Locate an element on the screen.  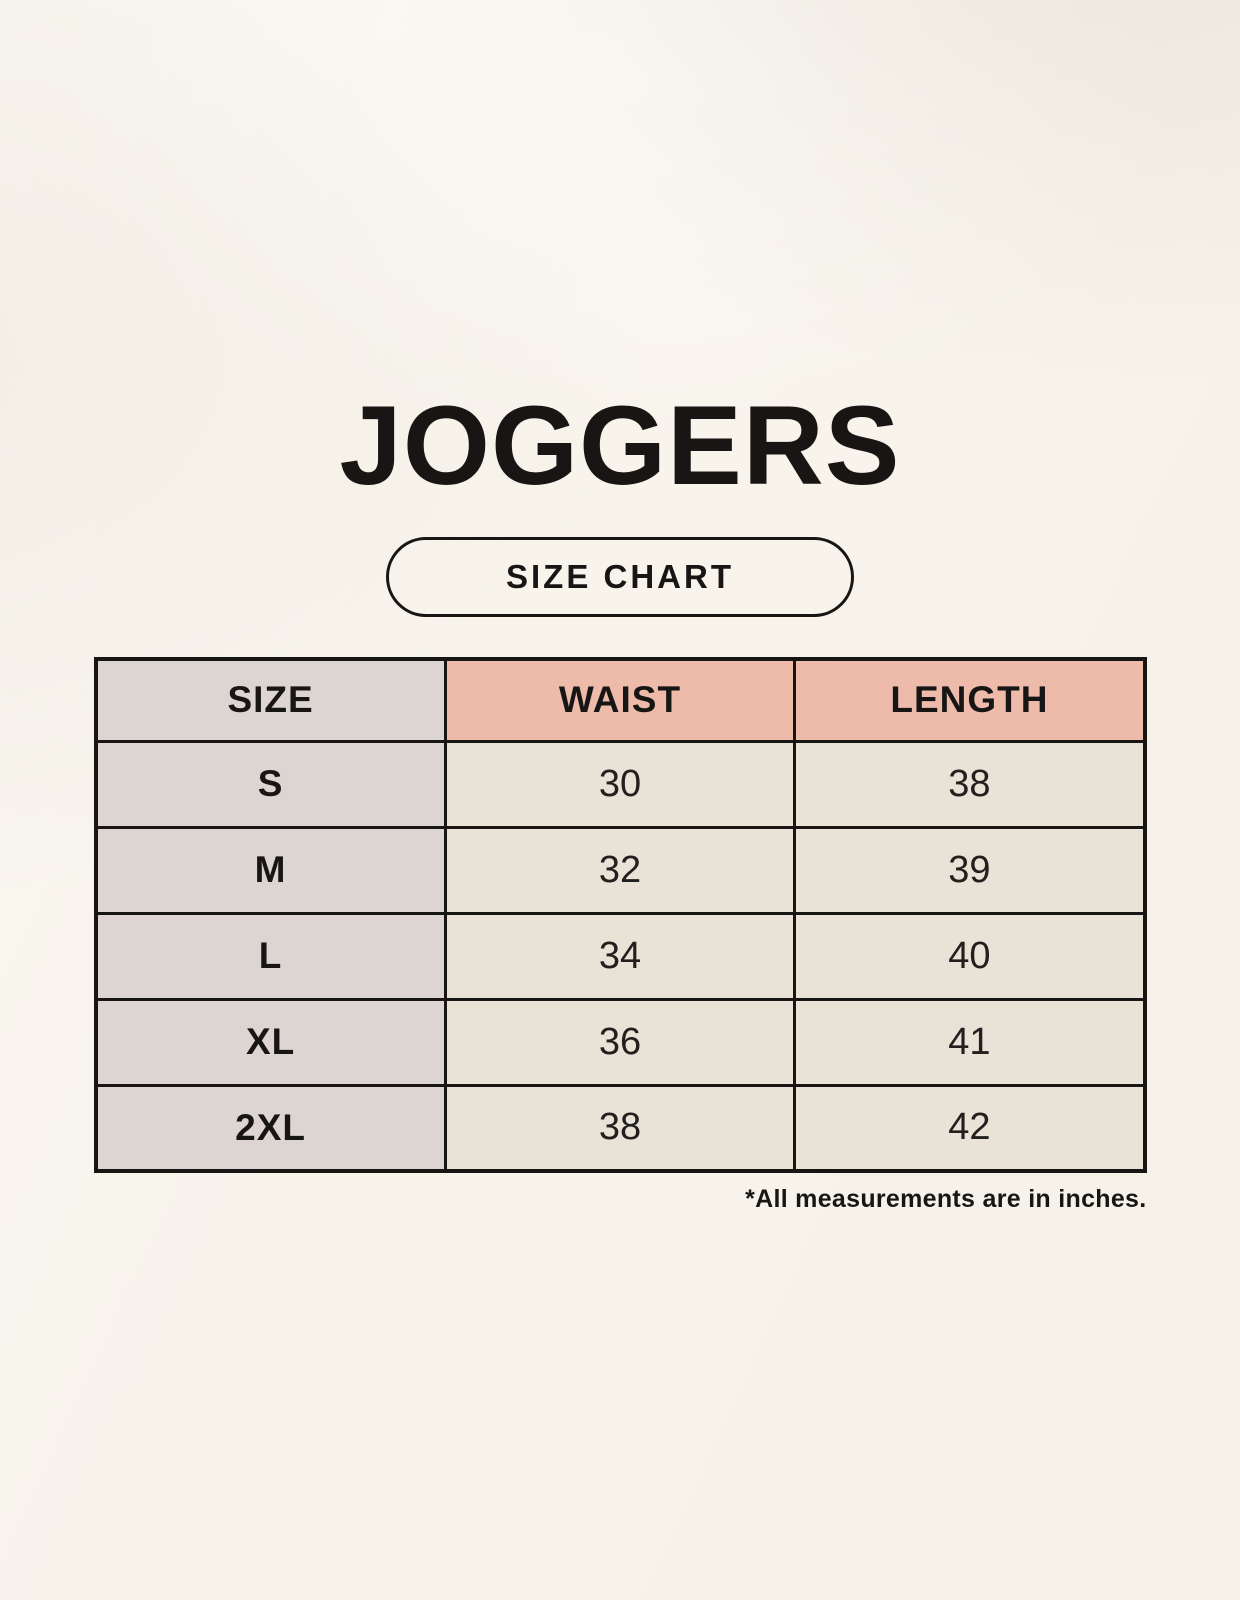
column-header-size: SIZE is located at coordinates (270, 700).